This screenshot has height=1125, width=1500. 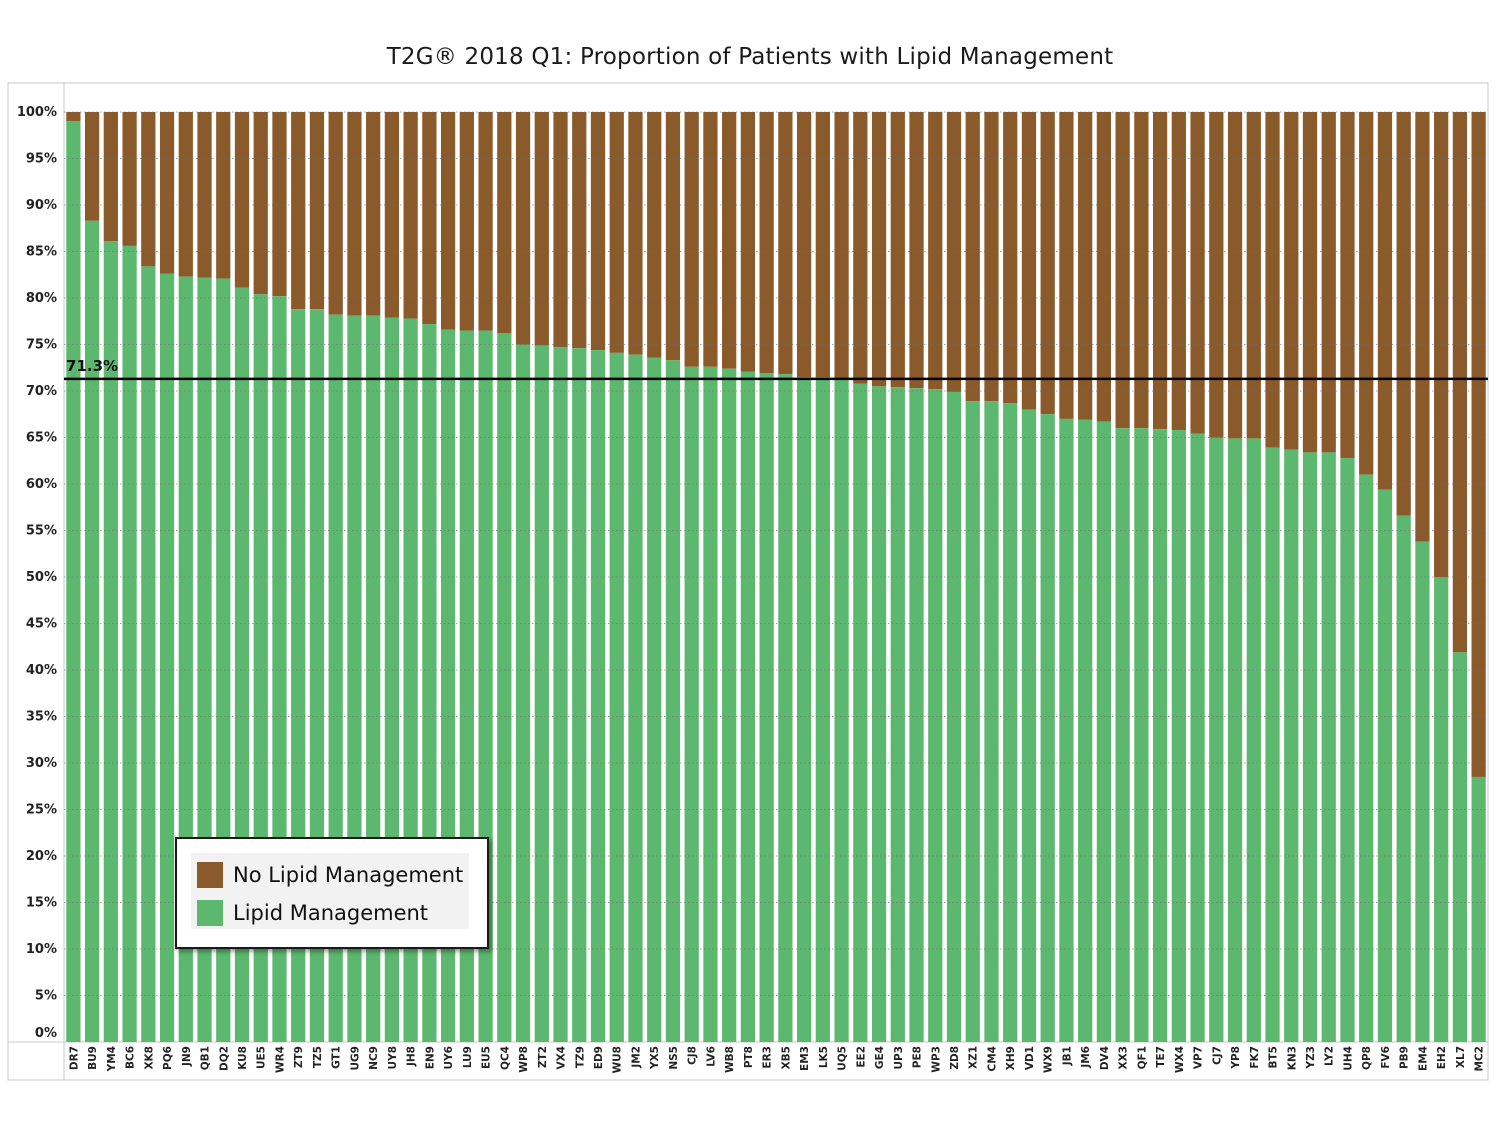 I want to click on x-tick-label: TZ5, so click(x=318, y=1057).